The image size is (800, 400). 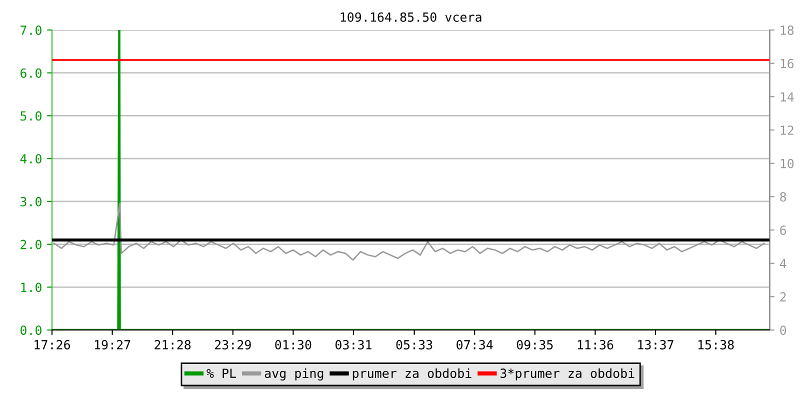 What do you see at coordinates (221, 373) in the screenshot?
I see `legend-label: % PL` at bounding box center [221, 373].